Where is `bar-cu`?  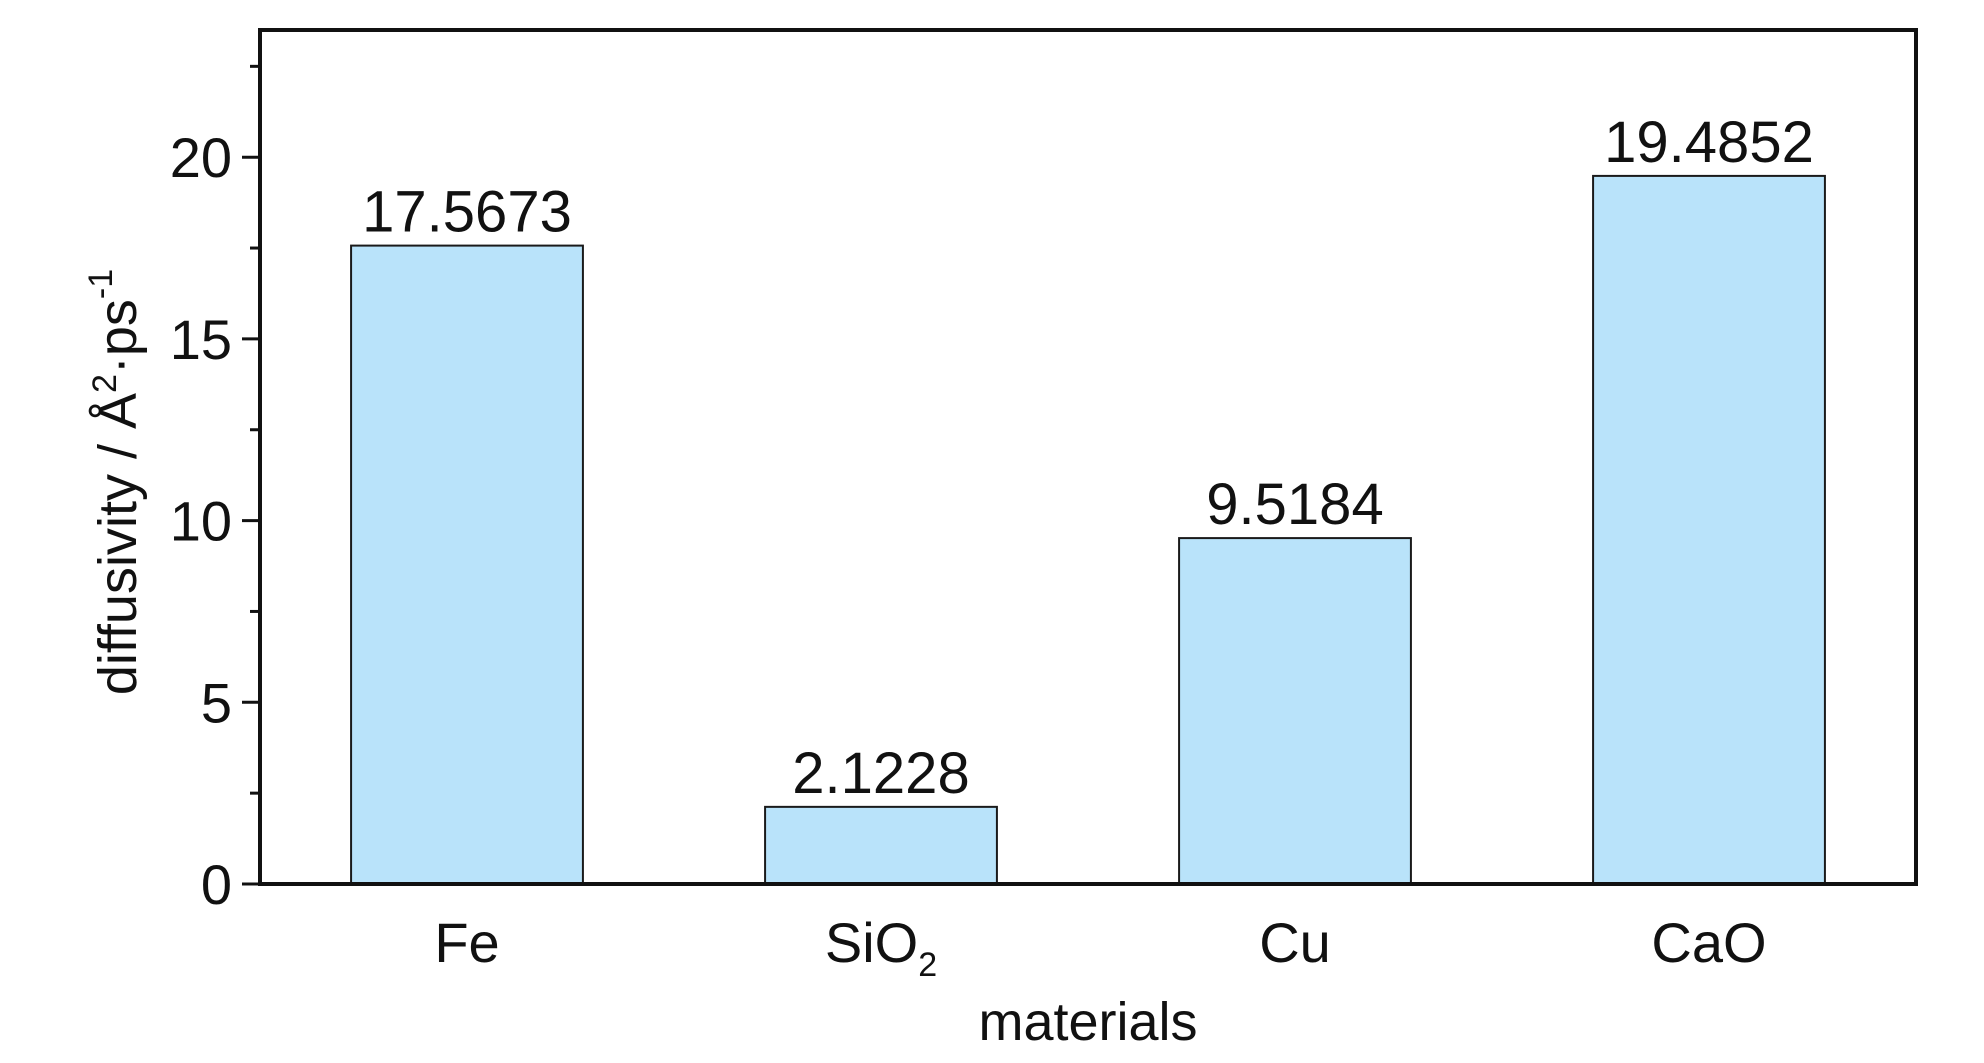 bar-cu is located at coordinates (1295, 711).